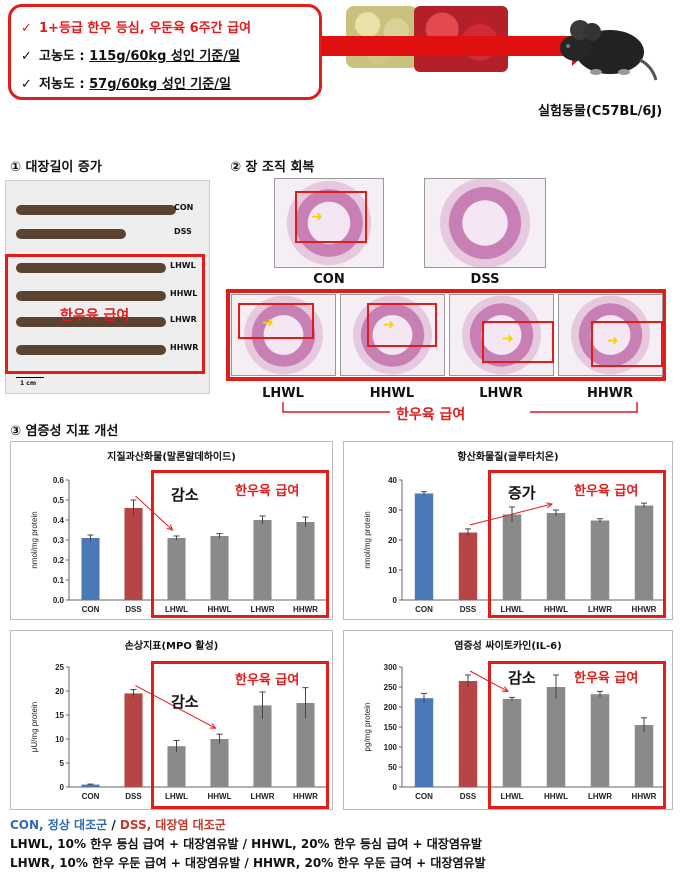  I want to click on x-tick-label: LHWL, so click(176, 609).